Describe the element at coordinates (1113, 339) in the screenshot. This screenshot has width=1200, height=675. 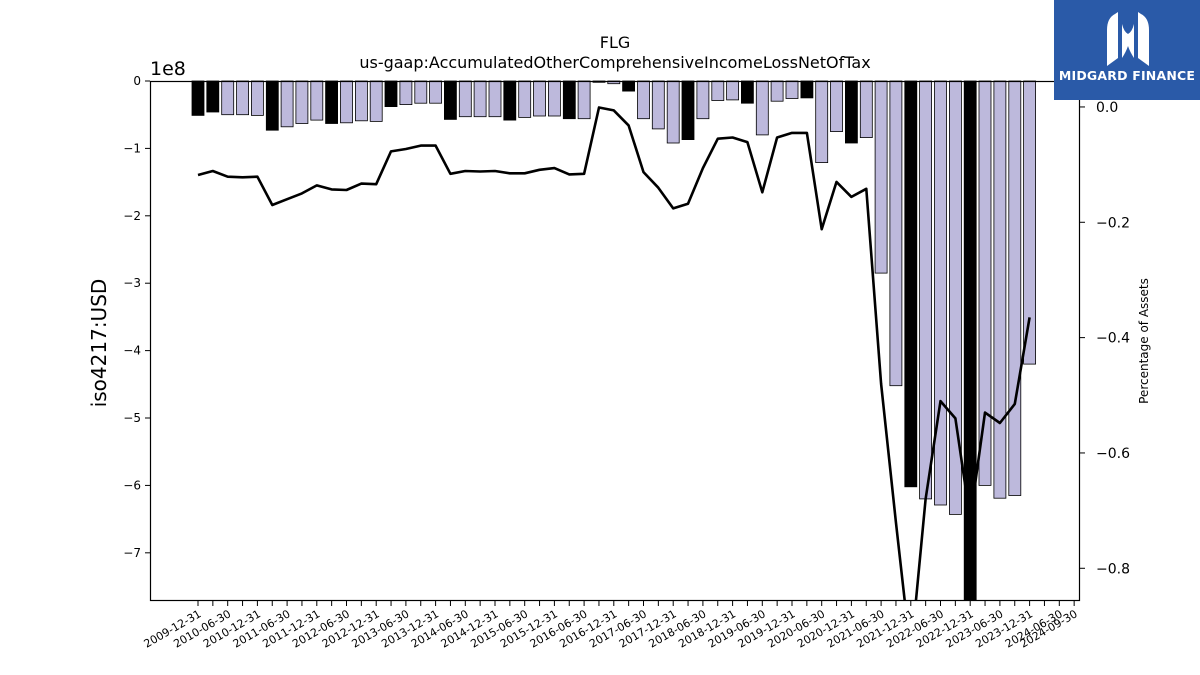
I see `y2-tick-label: −0.4` at that location.